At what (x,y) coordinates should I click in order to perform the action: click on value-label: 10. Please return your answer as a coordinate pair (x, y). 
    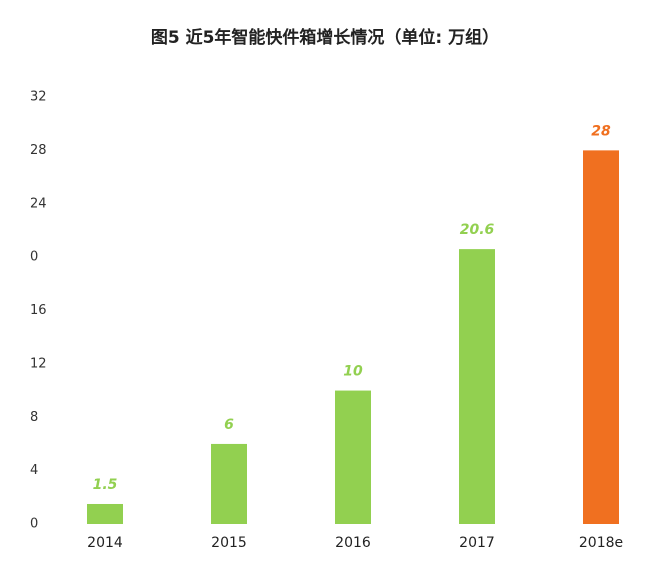
    Looking at the image, I should click on (353, 372).